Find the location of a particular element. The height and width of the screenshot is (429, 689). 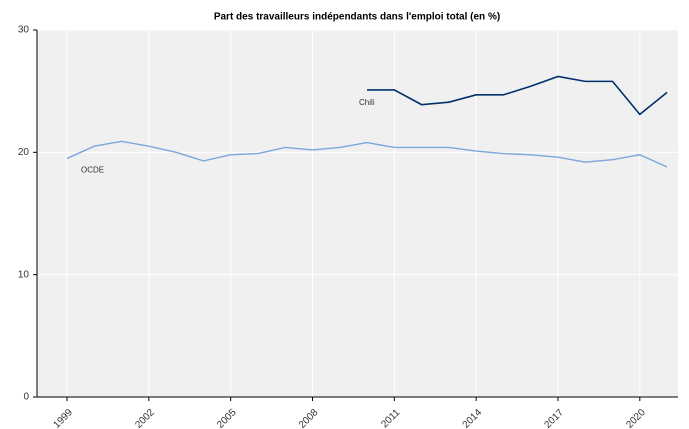

x-tick-label: 2008 is located at coordinates (309, 418).